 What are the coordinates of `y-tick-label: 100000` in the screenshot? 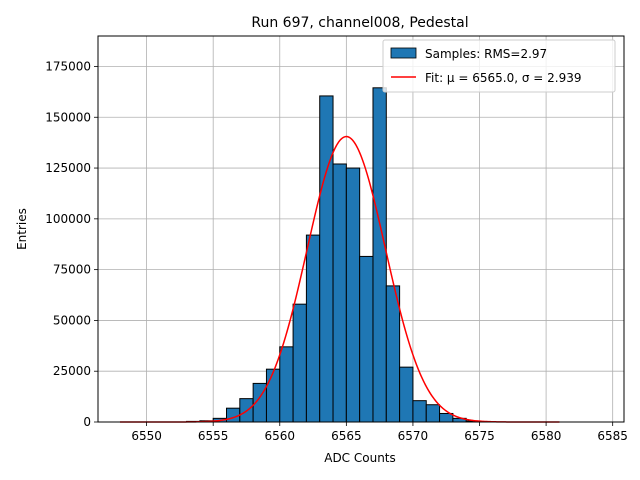 It's located at (68, 219).